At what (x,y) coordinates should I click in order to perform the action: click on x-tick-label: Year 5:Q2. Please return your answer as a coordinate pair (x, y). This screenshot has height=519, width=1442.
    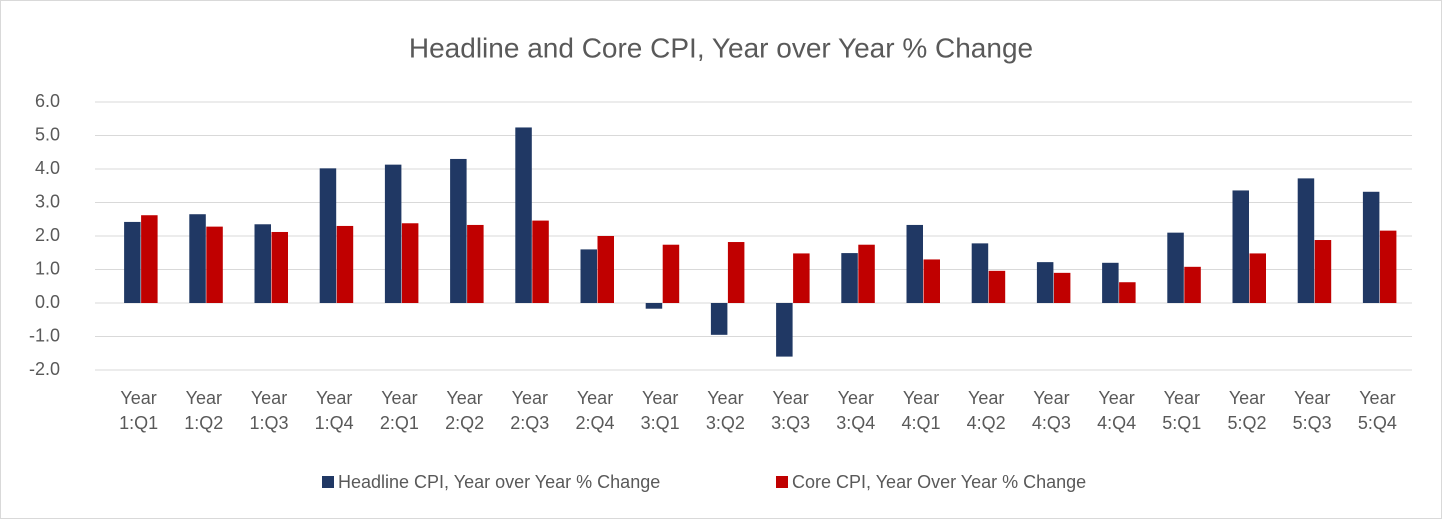
    Looking at the image, I should click on (1247, 410).